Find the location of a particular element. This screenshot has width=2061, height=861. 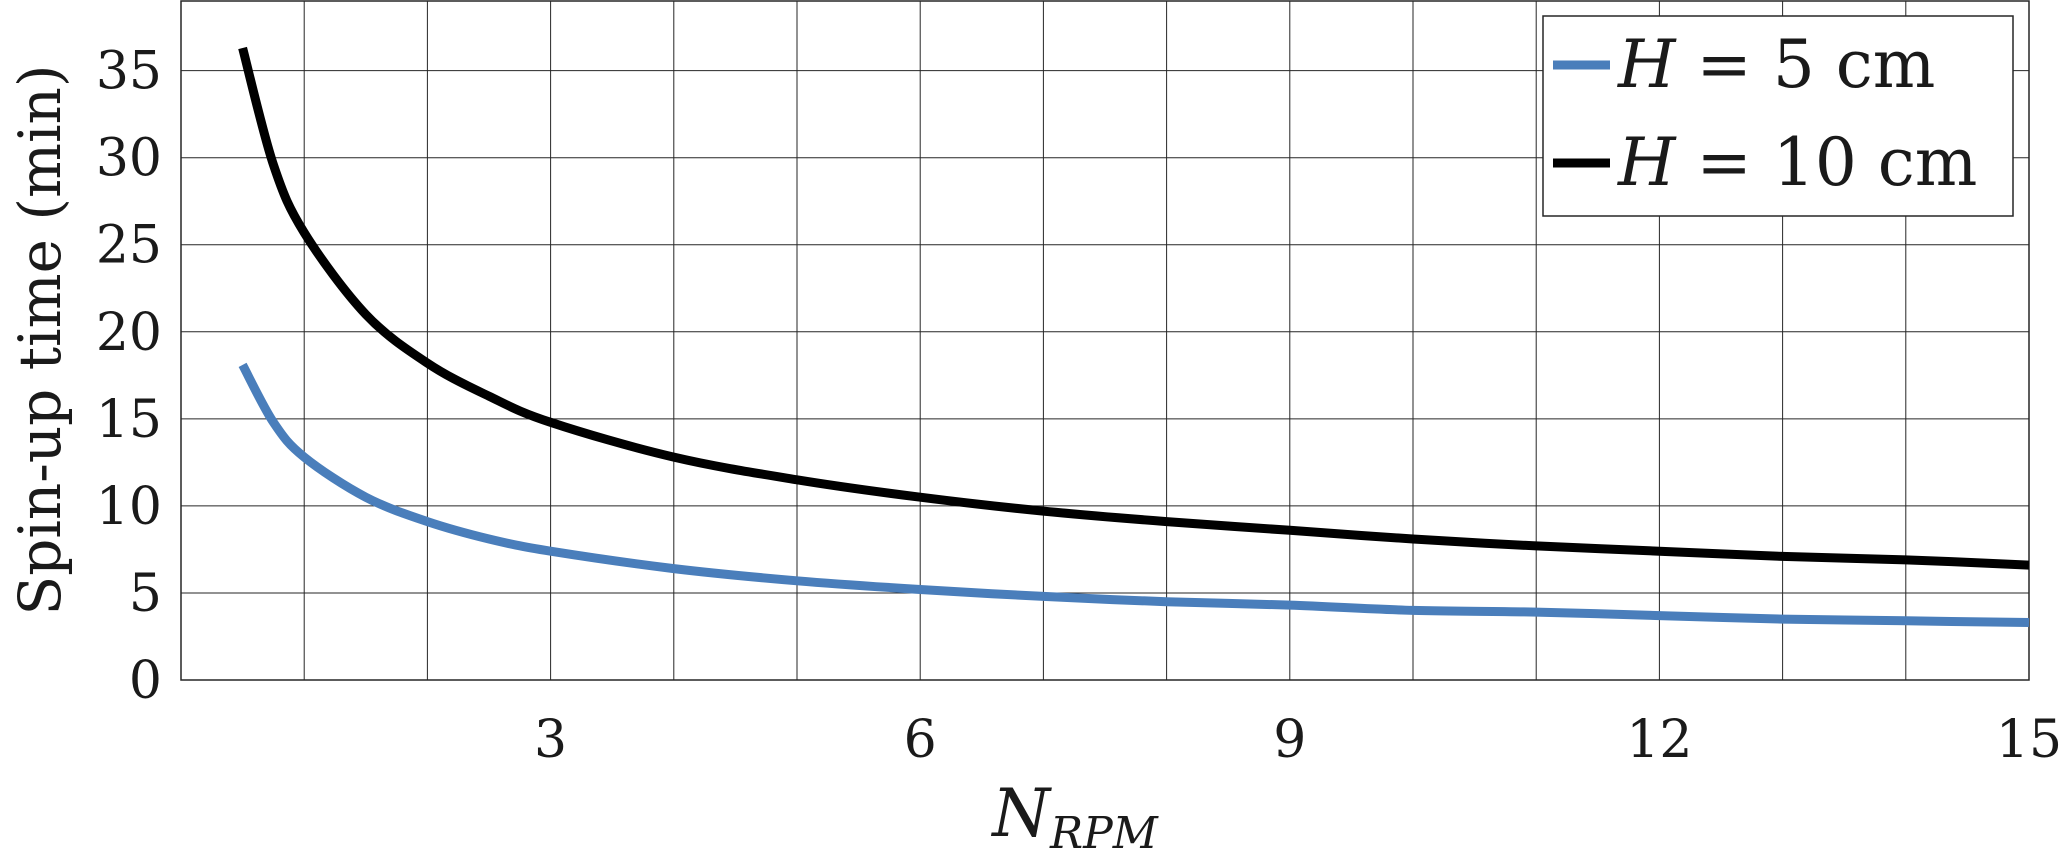

legend-h10-var: H is located at coordinates (1647, 162).